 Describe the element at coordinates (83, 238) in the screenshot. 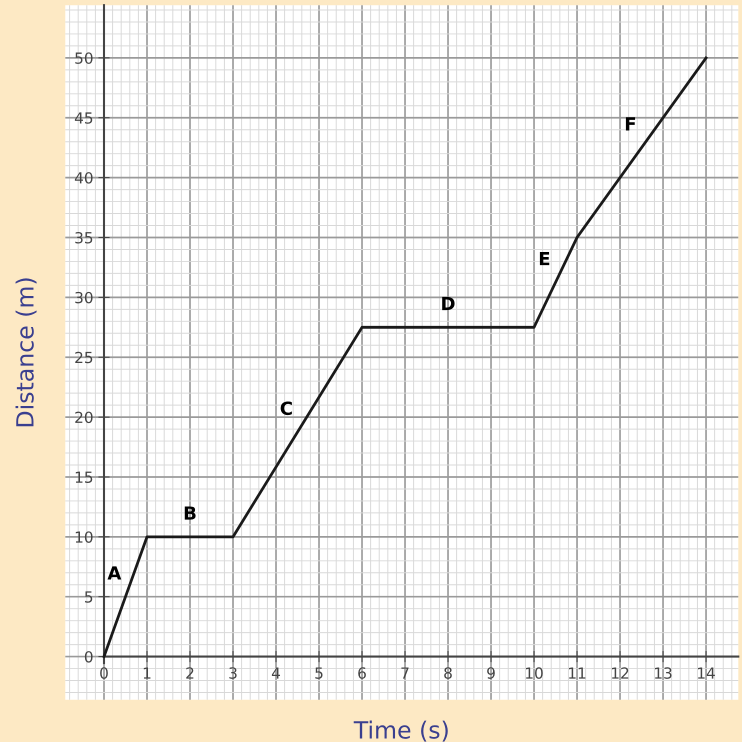

I see `y-tick-label: 35` at that location.